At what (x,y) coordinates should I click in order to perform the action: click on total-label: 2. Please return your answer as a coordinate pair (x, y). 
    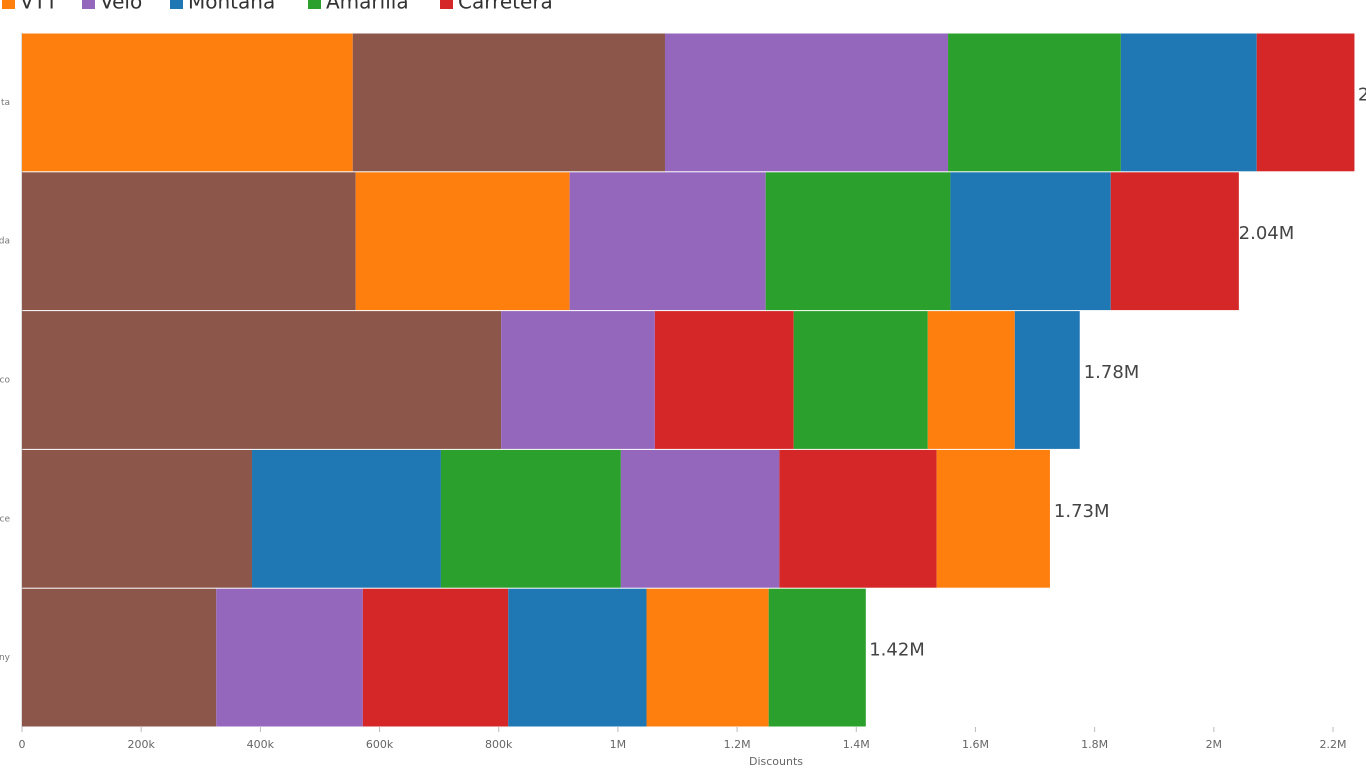
    Looking at the image, I should click on (1362, 94).